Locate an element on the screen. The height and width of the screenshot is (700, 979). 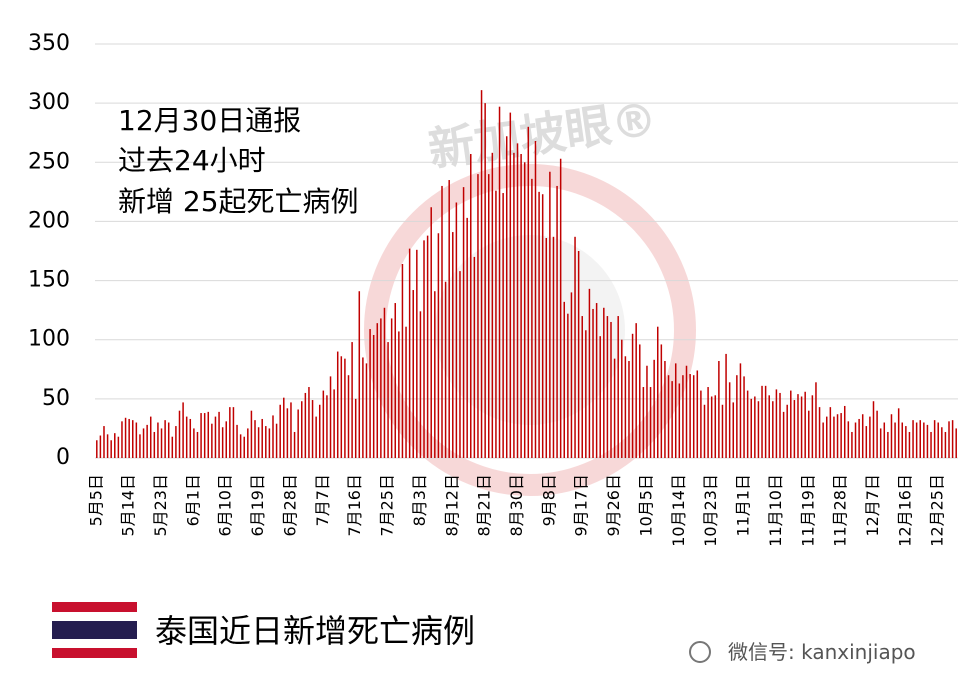
x-tick-label: 7月7日 is located at coordinates (322, 500).